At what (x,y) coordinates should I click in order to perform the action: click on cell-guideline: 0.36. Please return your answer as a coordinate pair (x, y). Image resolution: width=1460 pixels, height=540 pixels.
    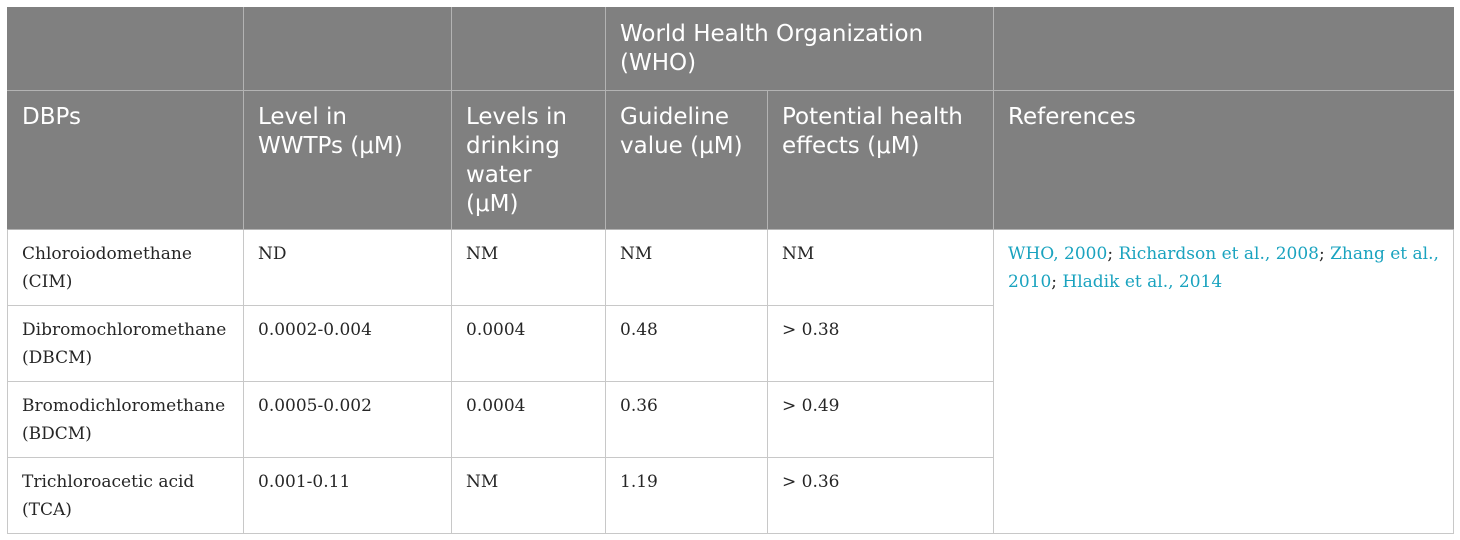
    Looking at the image, I should click on (686, 419).